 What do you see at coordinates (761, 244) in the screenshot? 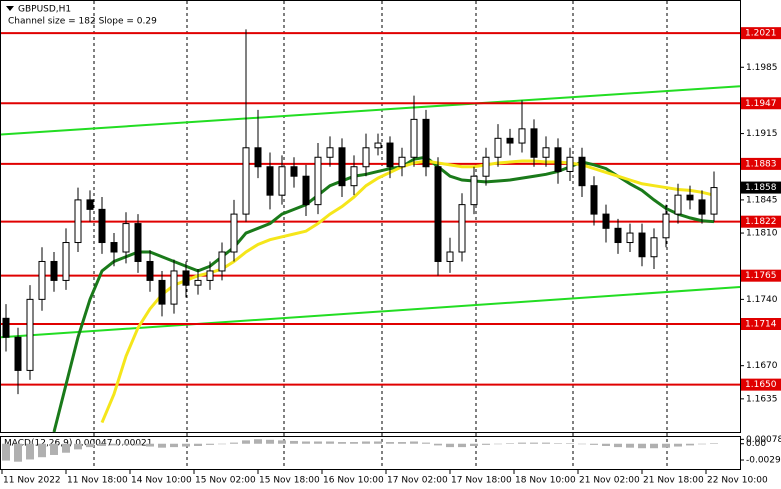
I see `price-axis` at bounding box center [761, 244].